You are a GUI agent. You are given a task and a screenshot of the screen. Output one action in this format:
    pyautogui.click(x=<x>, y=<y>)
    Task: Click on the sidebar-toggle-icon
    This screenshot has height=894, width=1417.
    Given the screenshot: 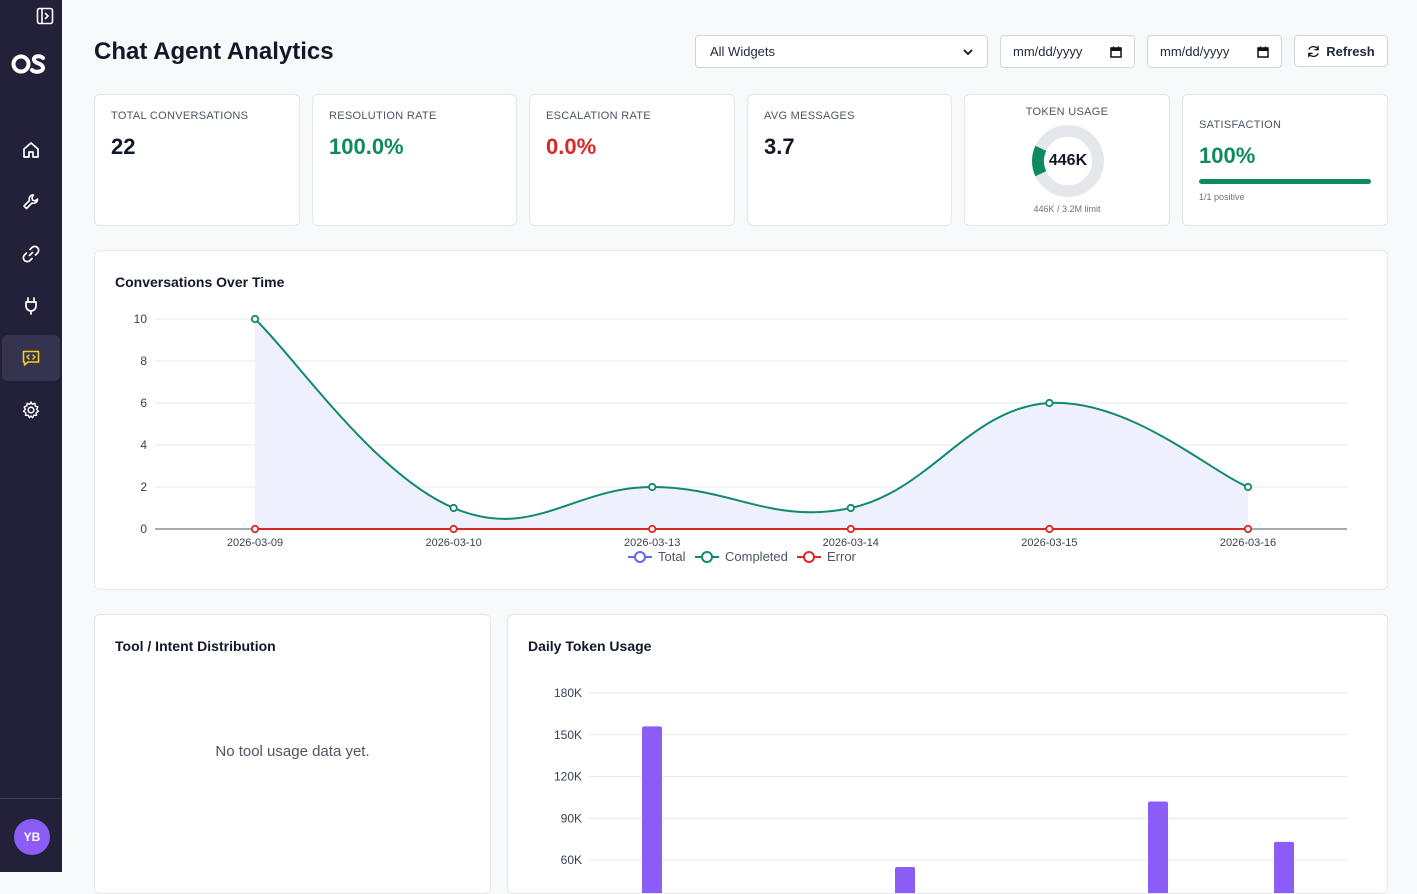 What is the action you would take?
    pyautogui.click(x=45, y=16)
    